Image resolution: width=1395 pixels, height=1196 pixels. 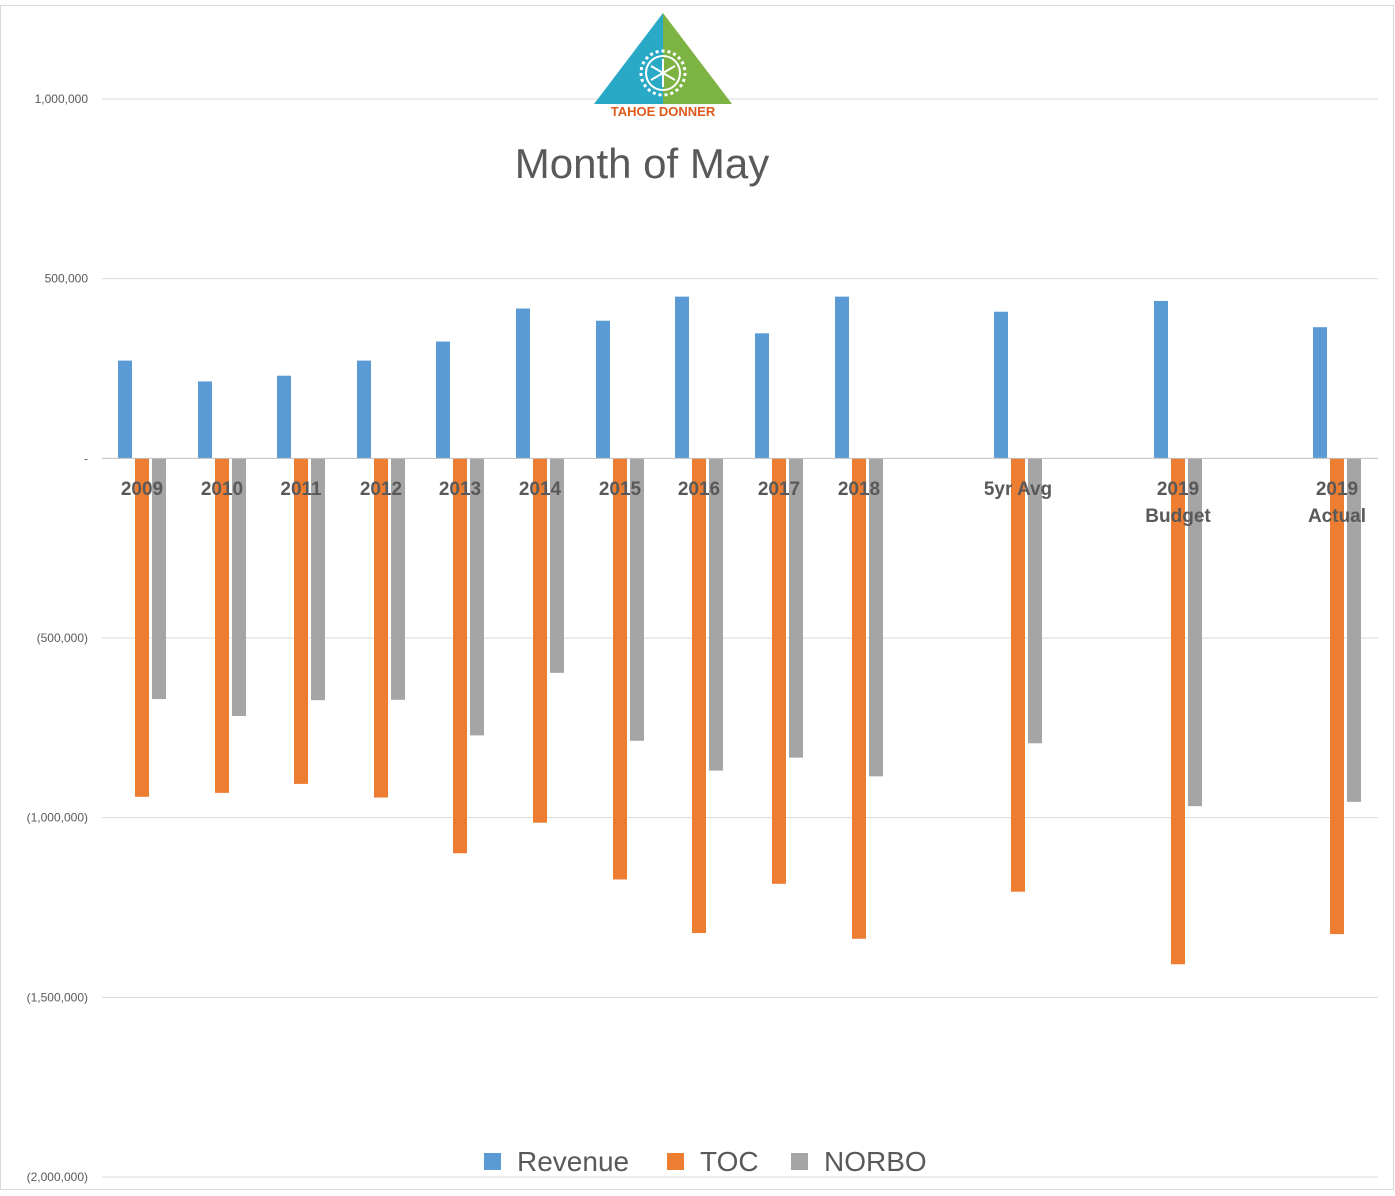 I want to click on logo-triangle-right, so click(x=697, y=58).